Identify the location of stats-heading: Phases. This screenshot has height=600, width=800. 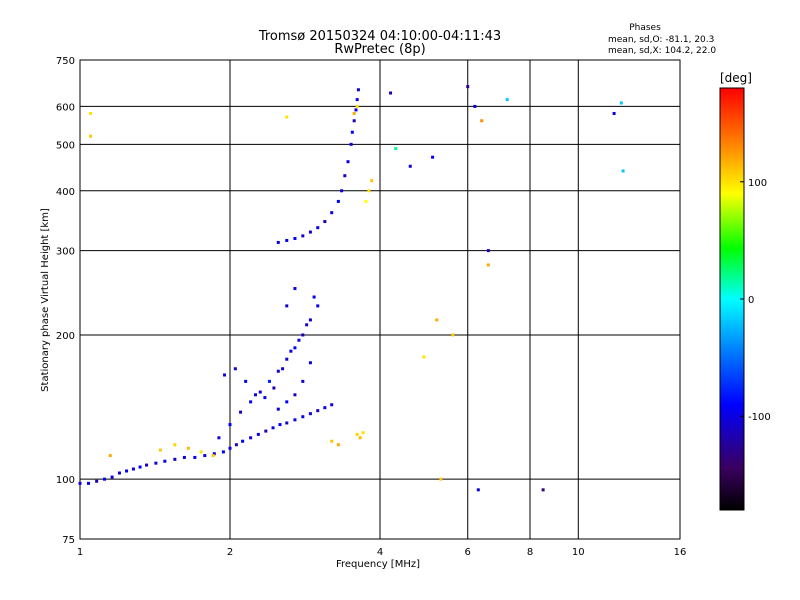
(645, 28).